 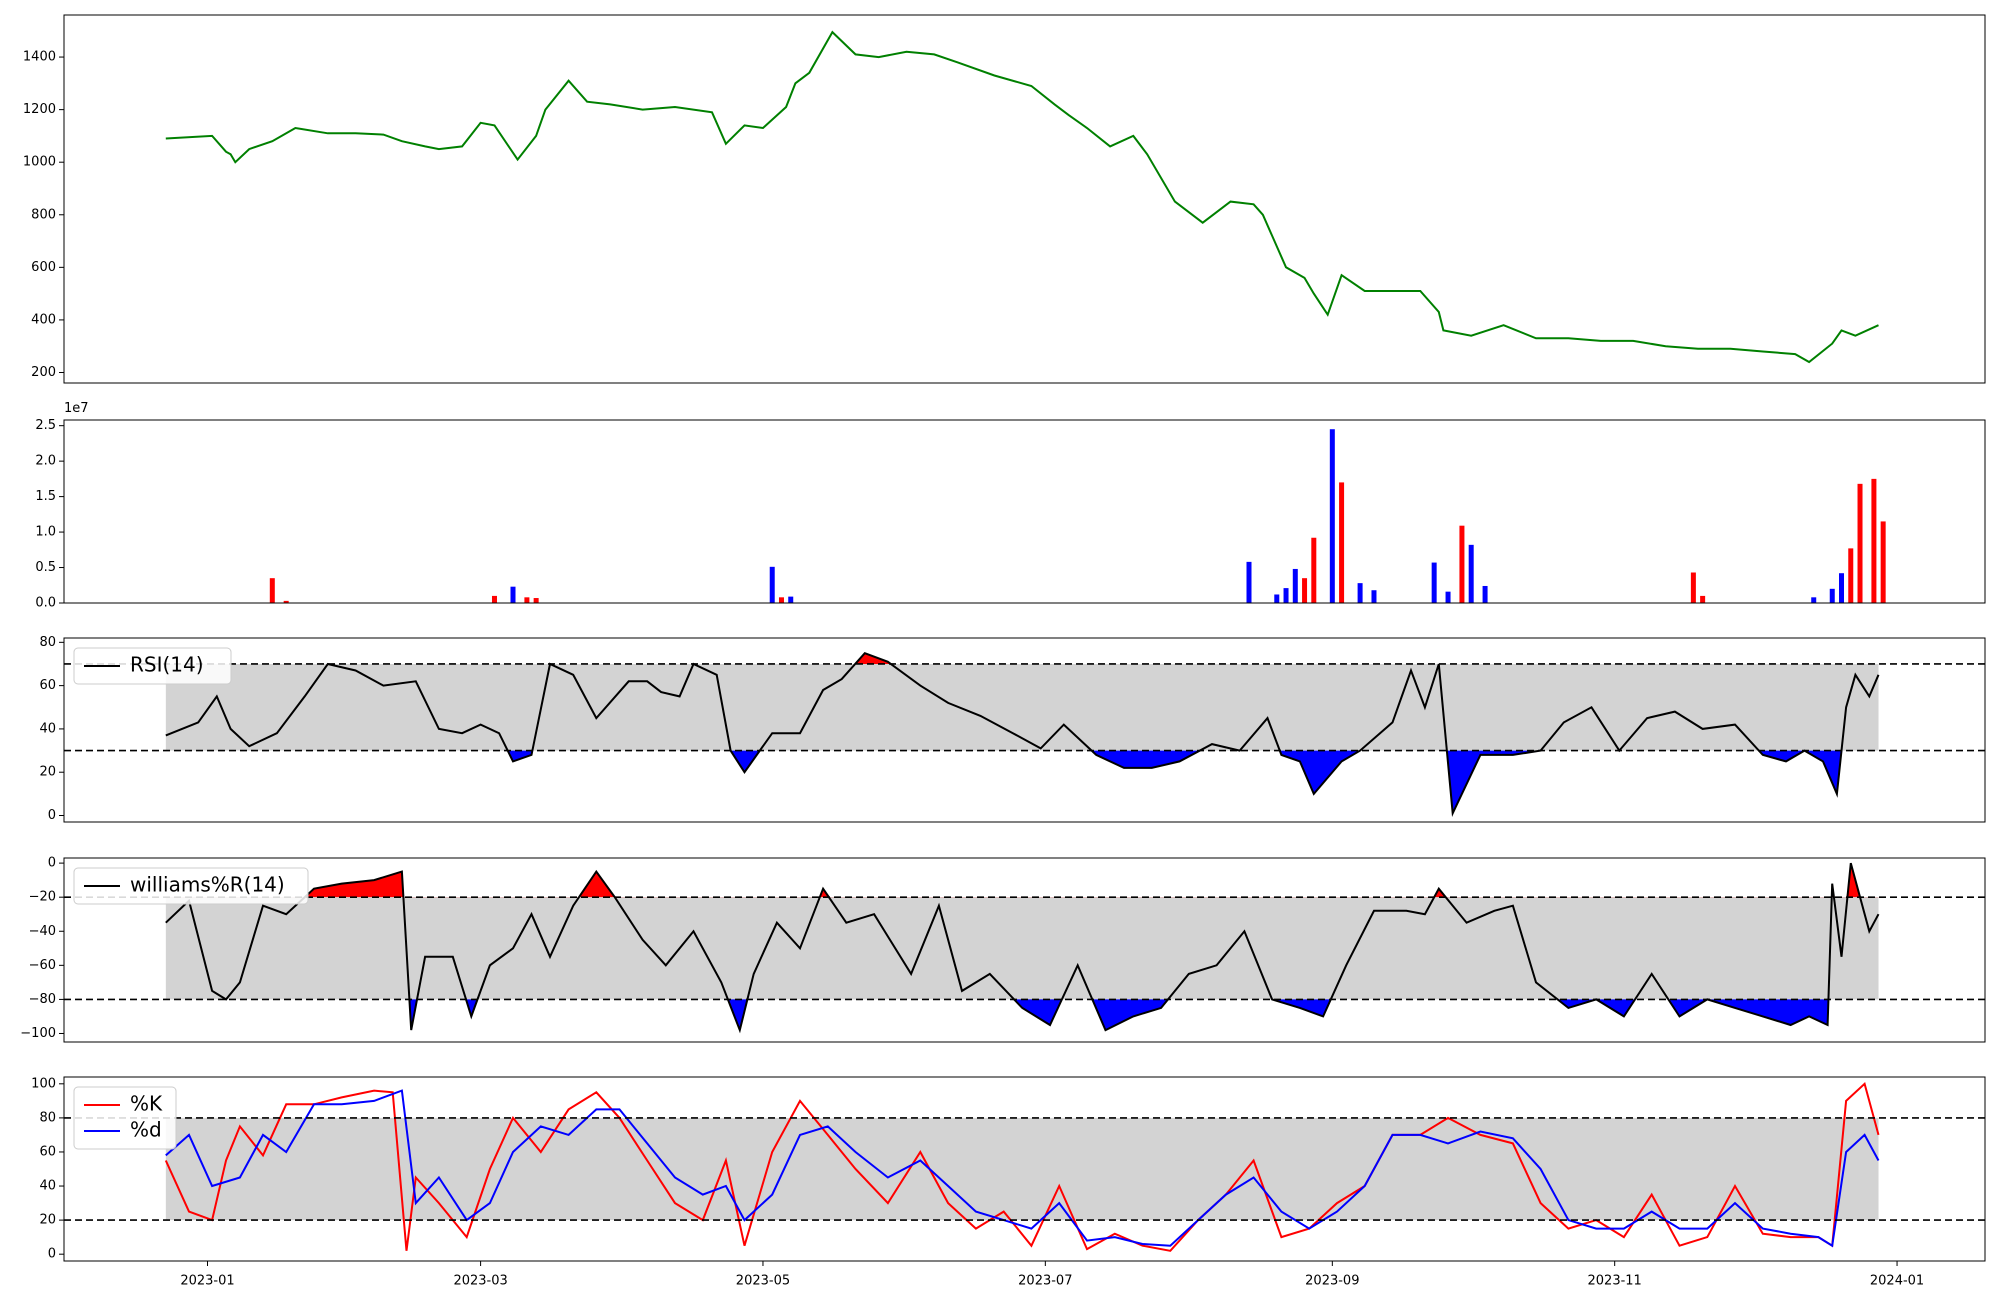 I want to click on rsi-oversold-fill, so click(x=1022, y=780).